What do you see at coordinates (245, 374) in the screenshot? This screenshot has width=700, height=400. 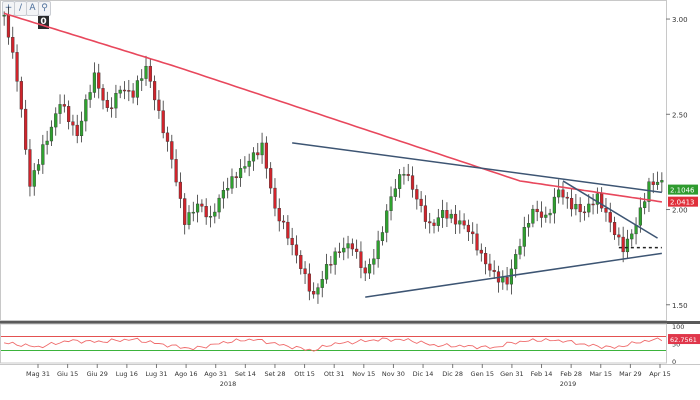 I see `x-tick-label: Set 14` at bounding box center [245, 374].